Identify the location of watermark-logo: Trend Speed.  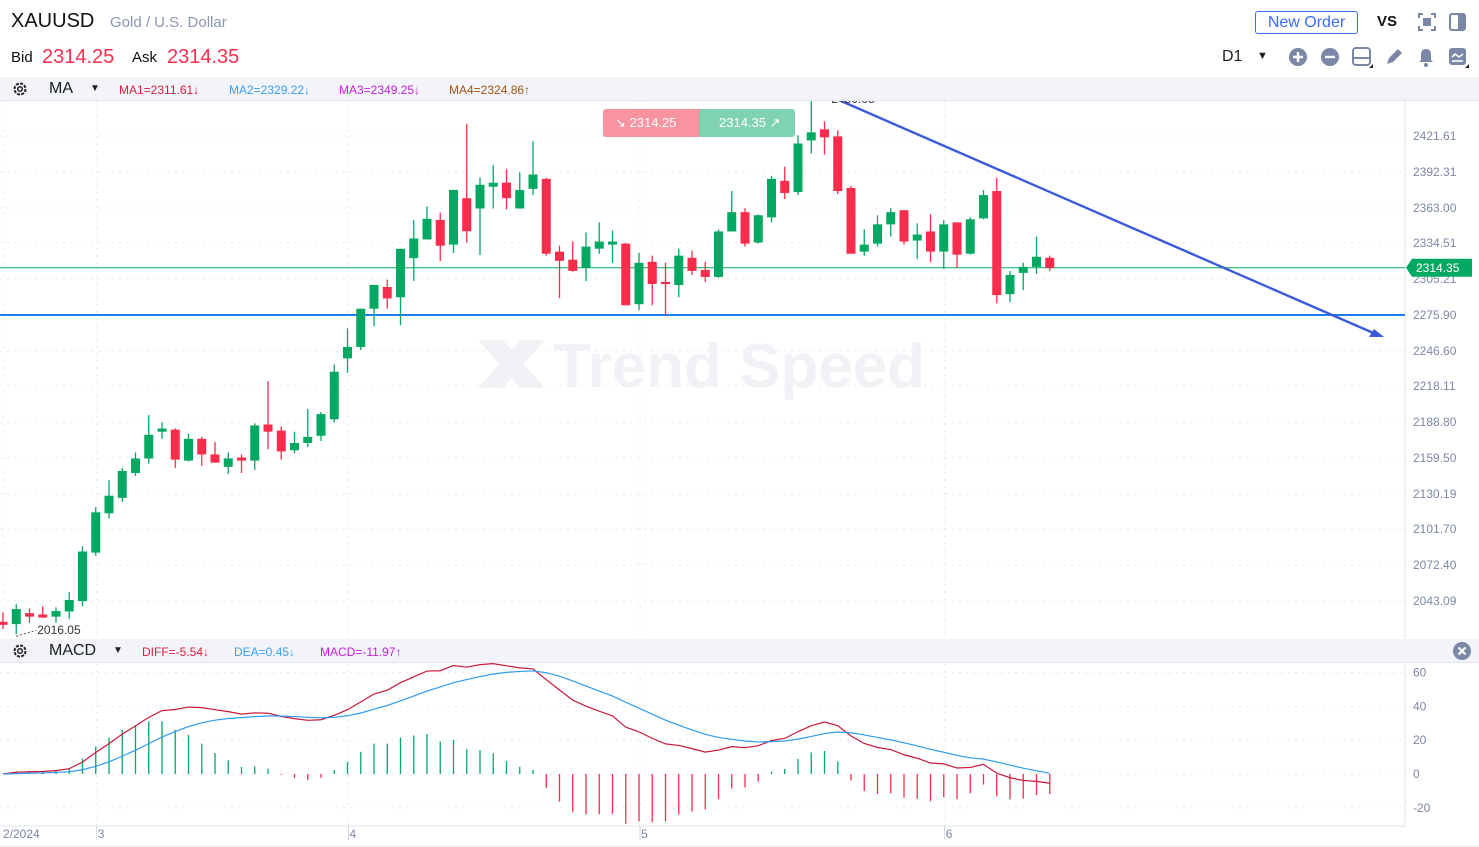
(701, 366).